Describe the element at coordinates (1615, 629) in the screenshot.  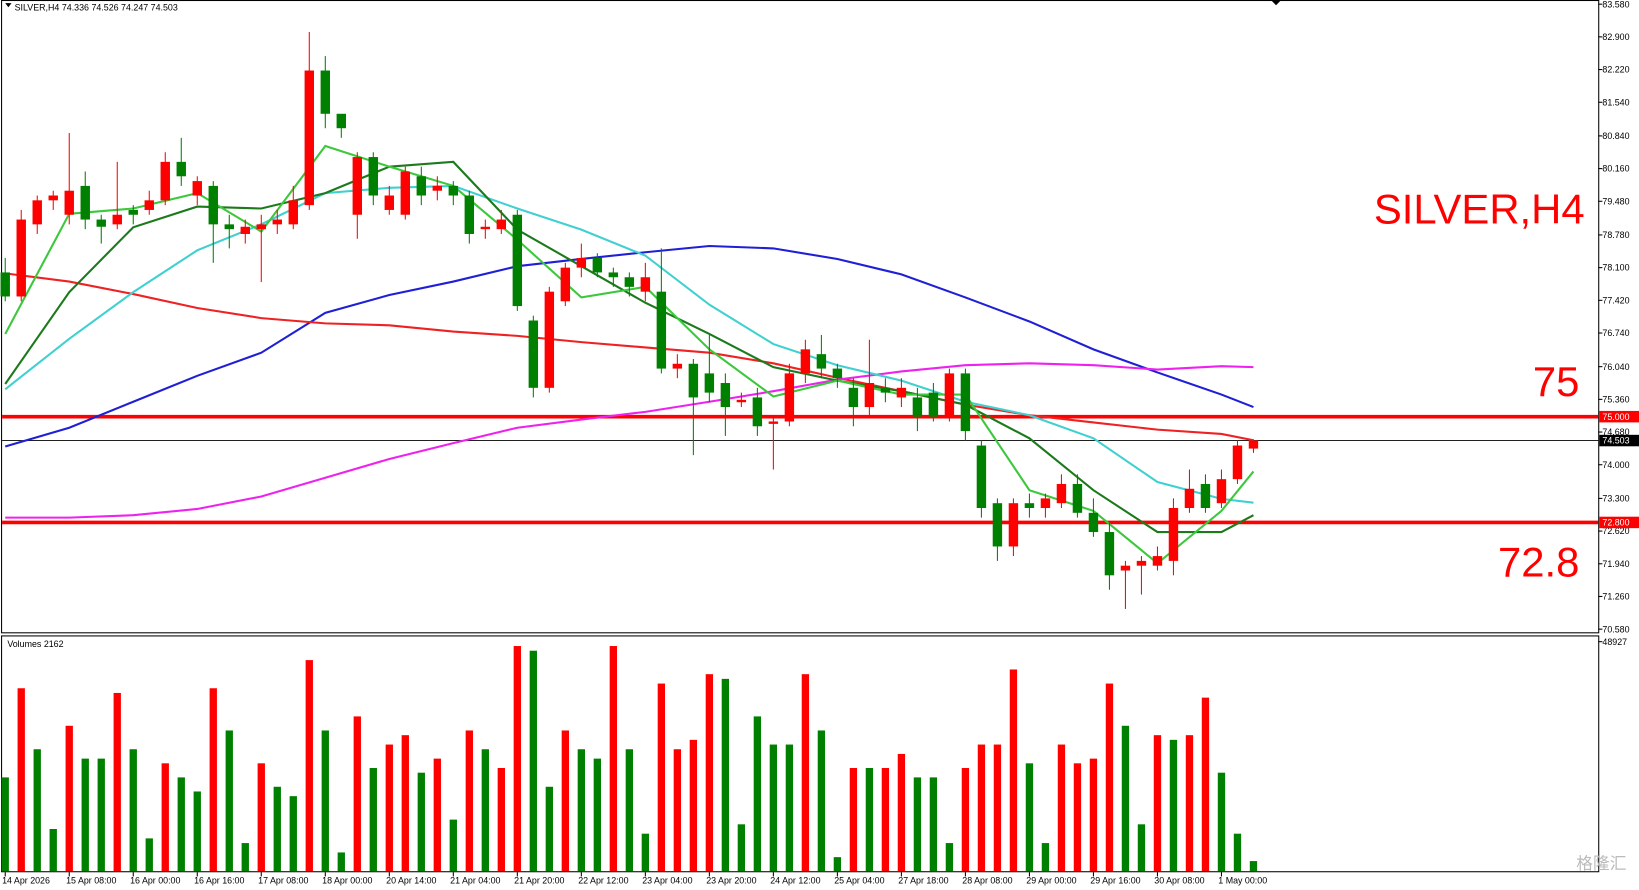
I see `y-tick-label: 70.580` at that location.